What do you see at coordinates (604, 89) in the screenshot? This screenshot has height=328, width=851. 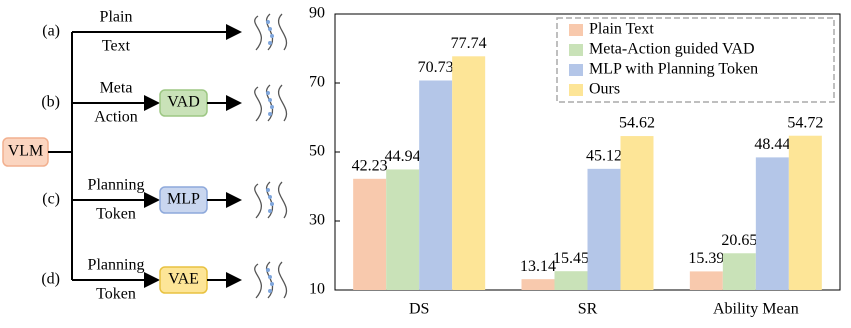 I see `legend-label: Ours` at bounding box center [604, 89].